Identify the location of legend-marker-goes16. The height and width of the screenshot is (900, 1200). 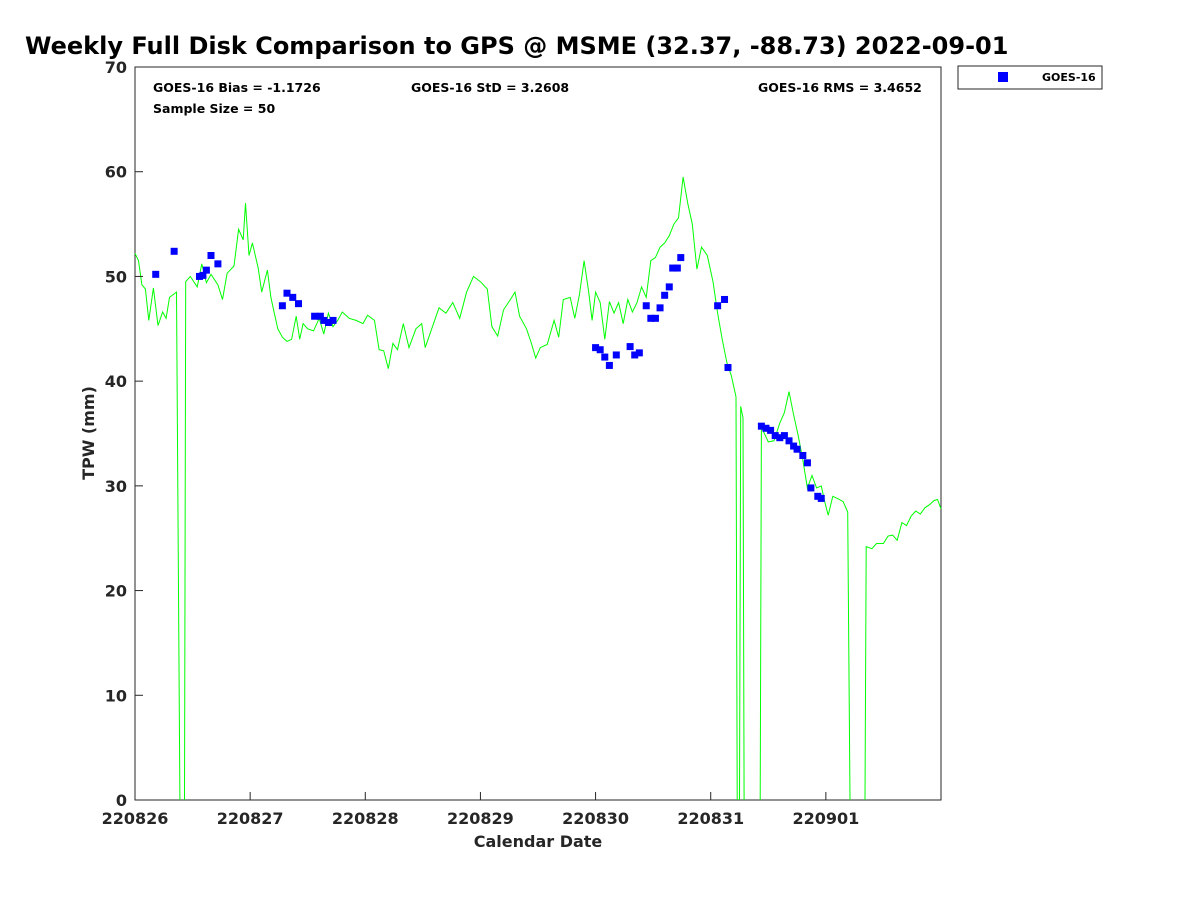
(1003, 77).